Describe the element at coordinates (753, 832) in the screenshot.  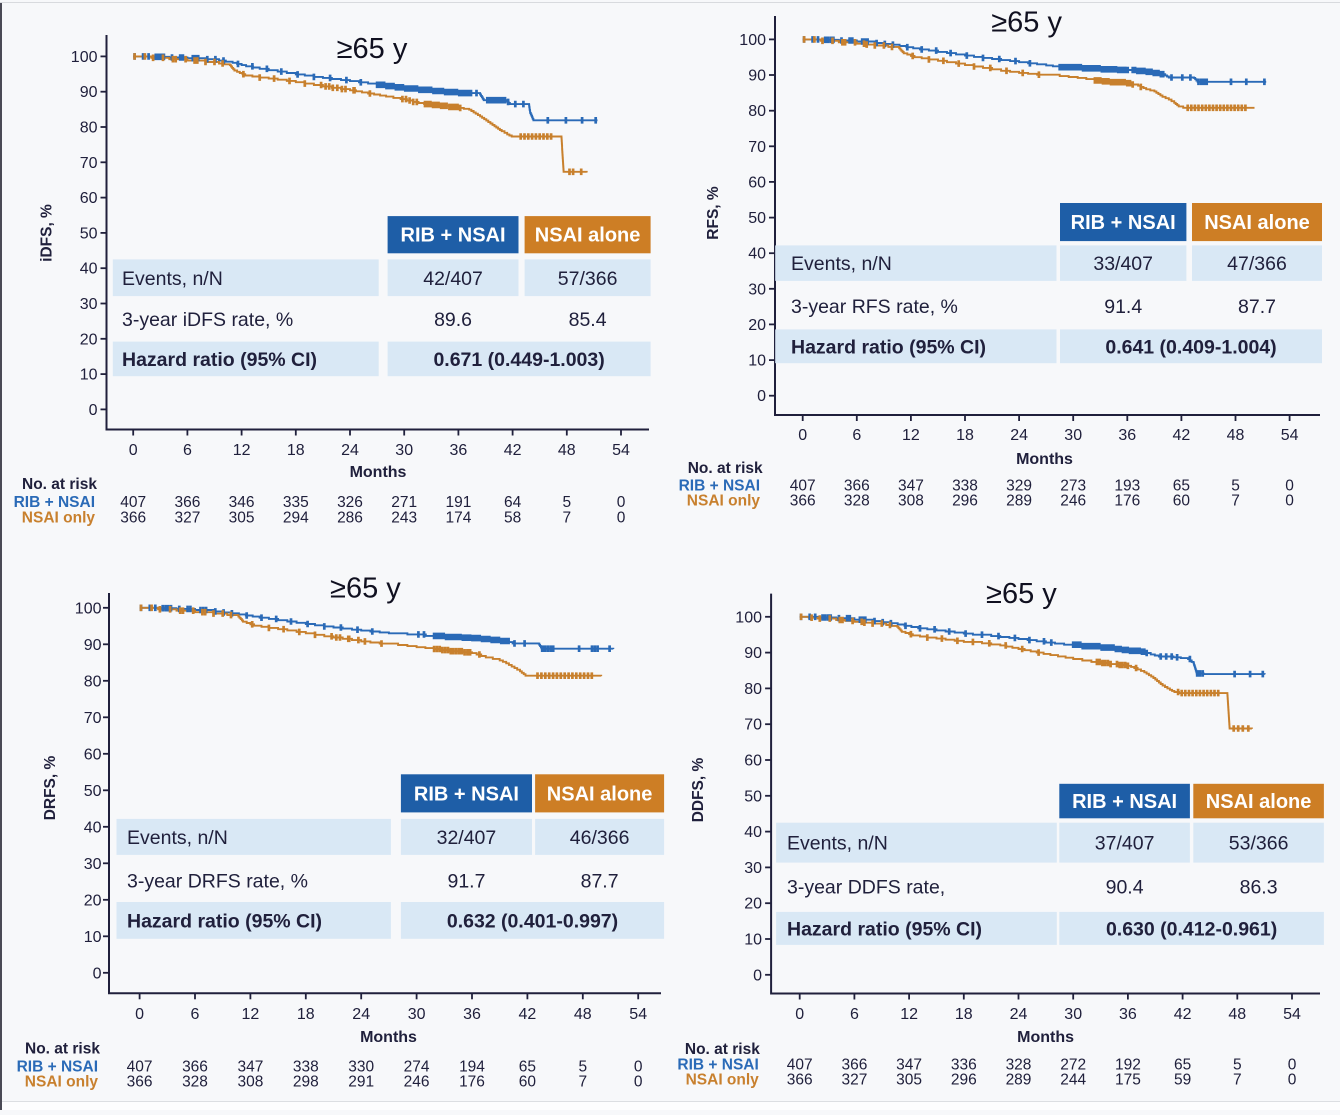
I see `svg-text: 40` at that location.